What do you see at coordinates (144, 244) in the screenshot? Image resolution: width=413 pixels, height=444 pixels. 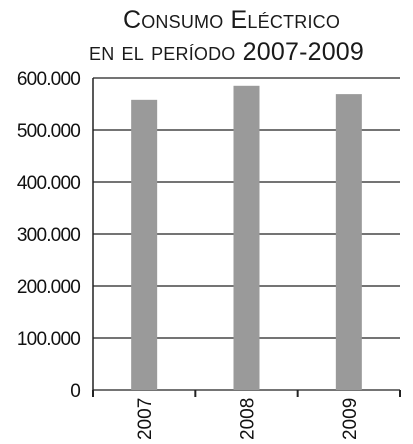 I see `bar-2007` at bounding box center [144, 244].